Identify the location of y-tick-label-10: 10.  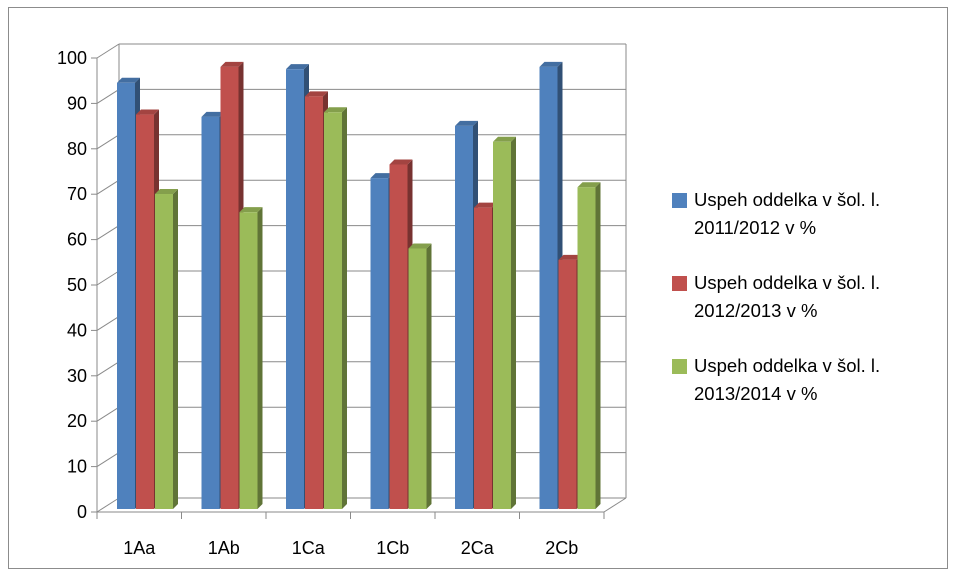
(77, 467).